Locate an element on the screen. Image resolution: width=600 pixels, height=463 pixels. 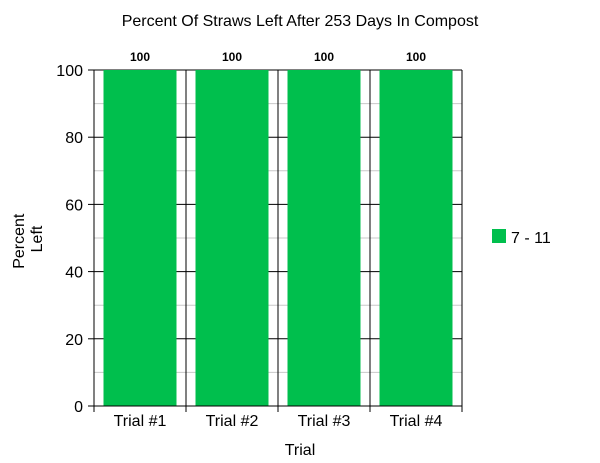
x-tick-labels: Trial #1 Trial #2 Trial #3 Trial #4 is located at coordinates (278, 421).